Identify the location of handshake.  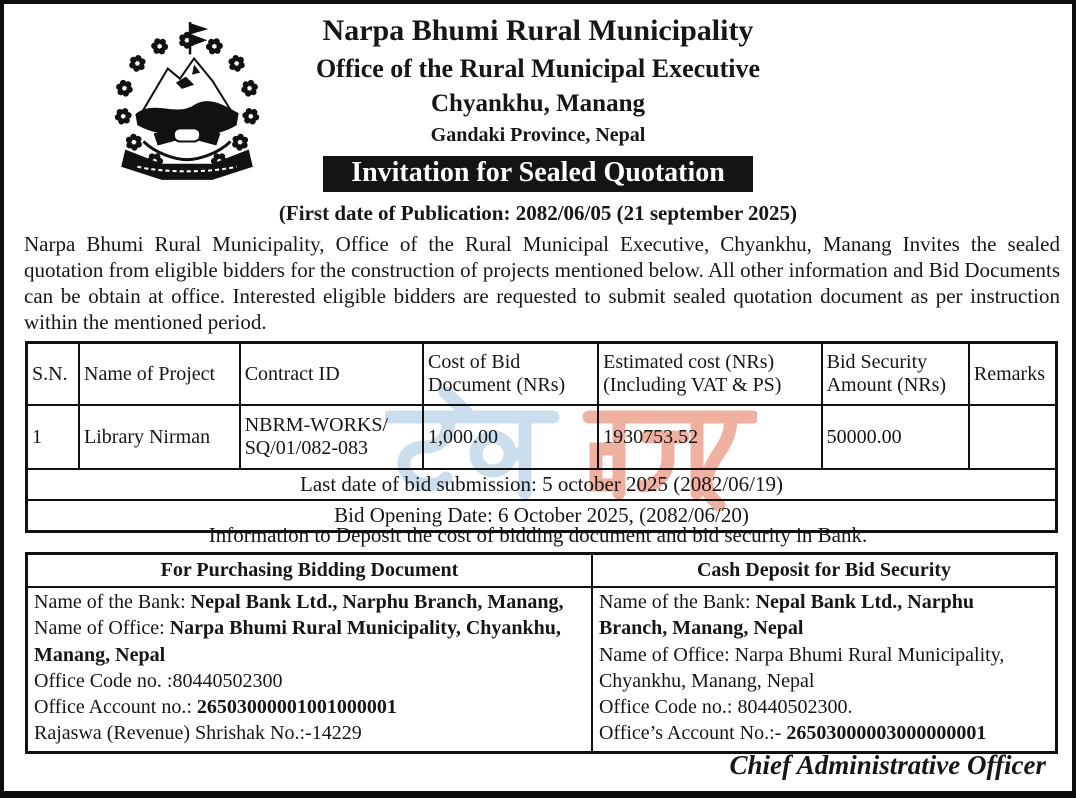
(187, 135).